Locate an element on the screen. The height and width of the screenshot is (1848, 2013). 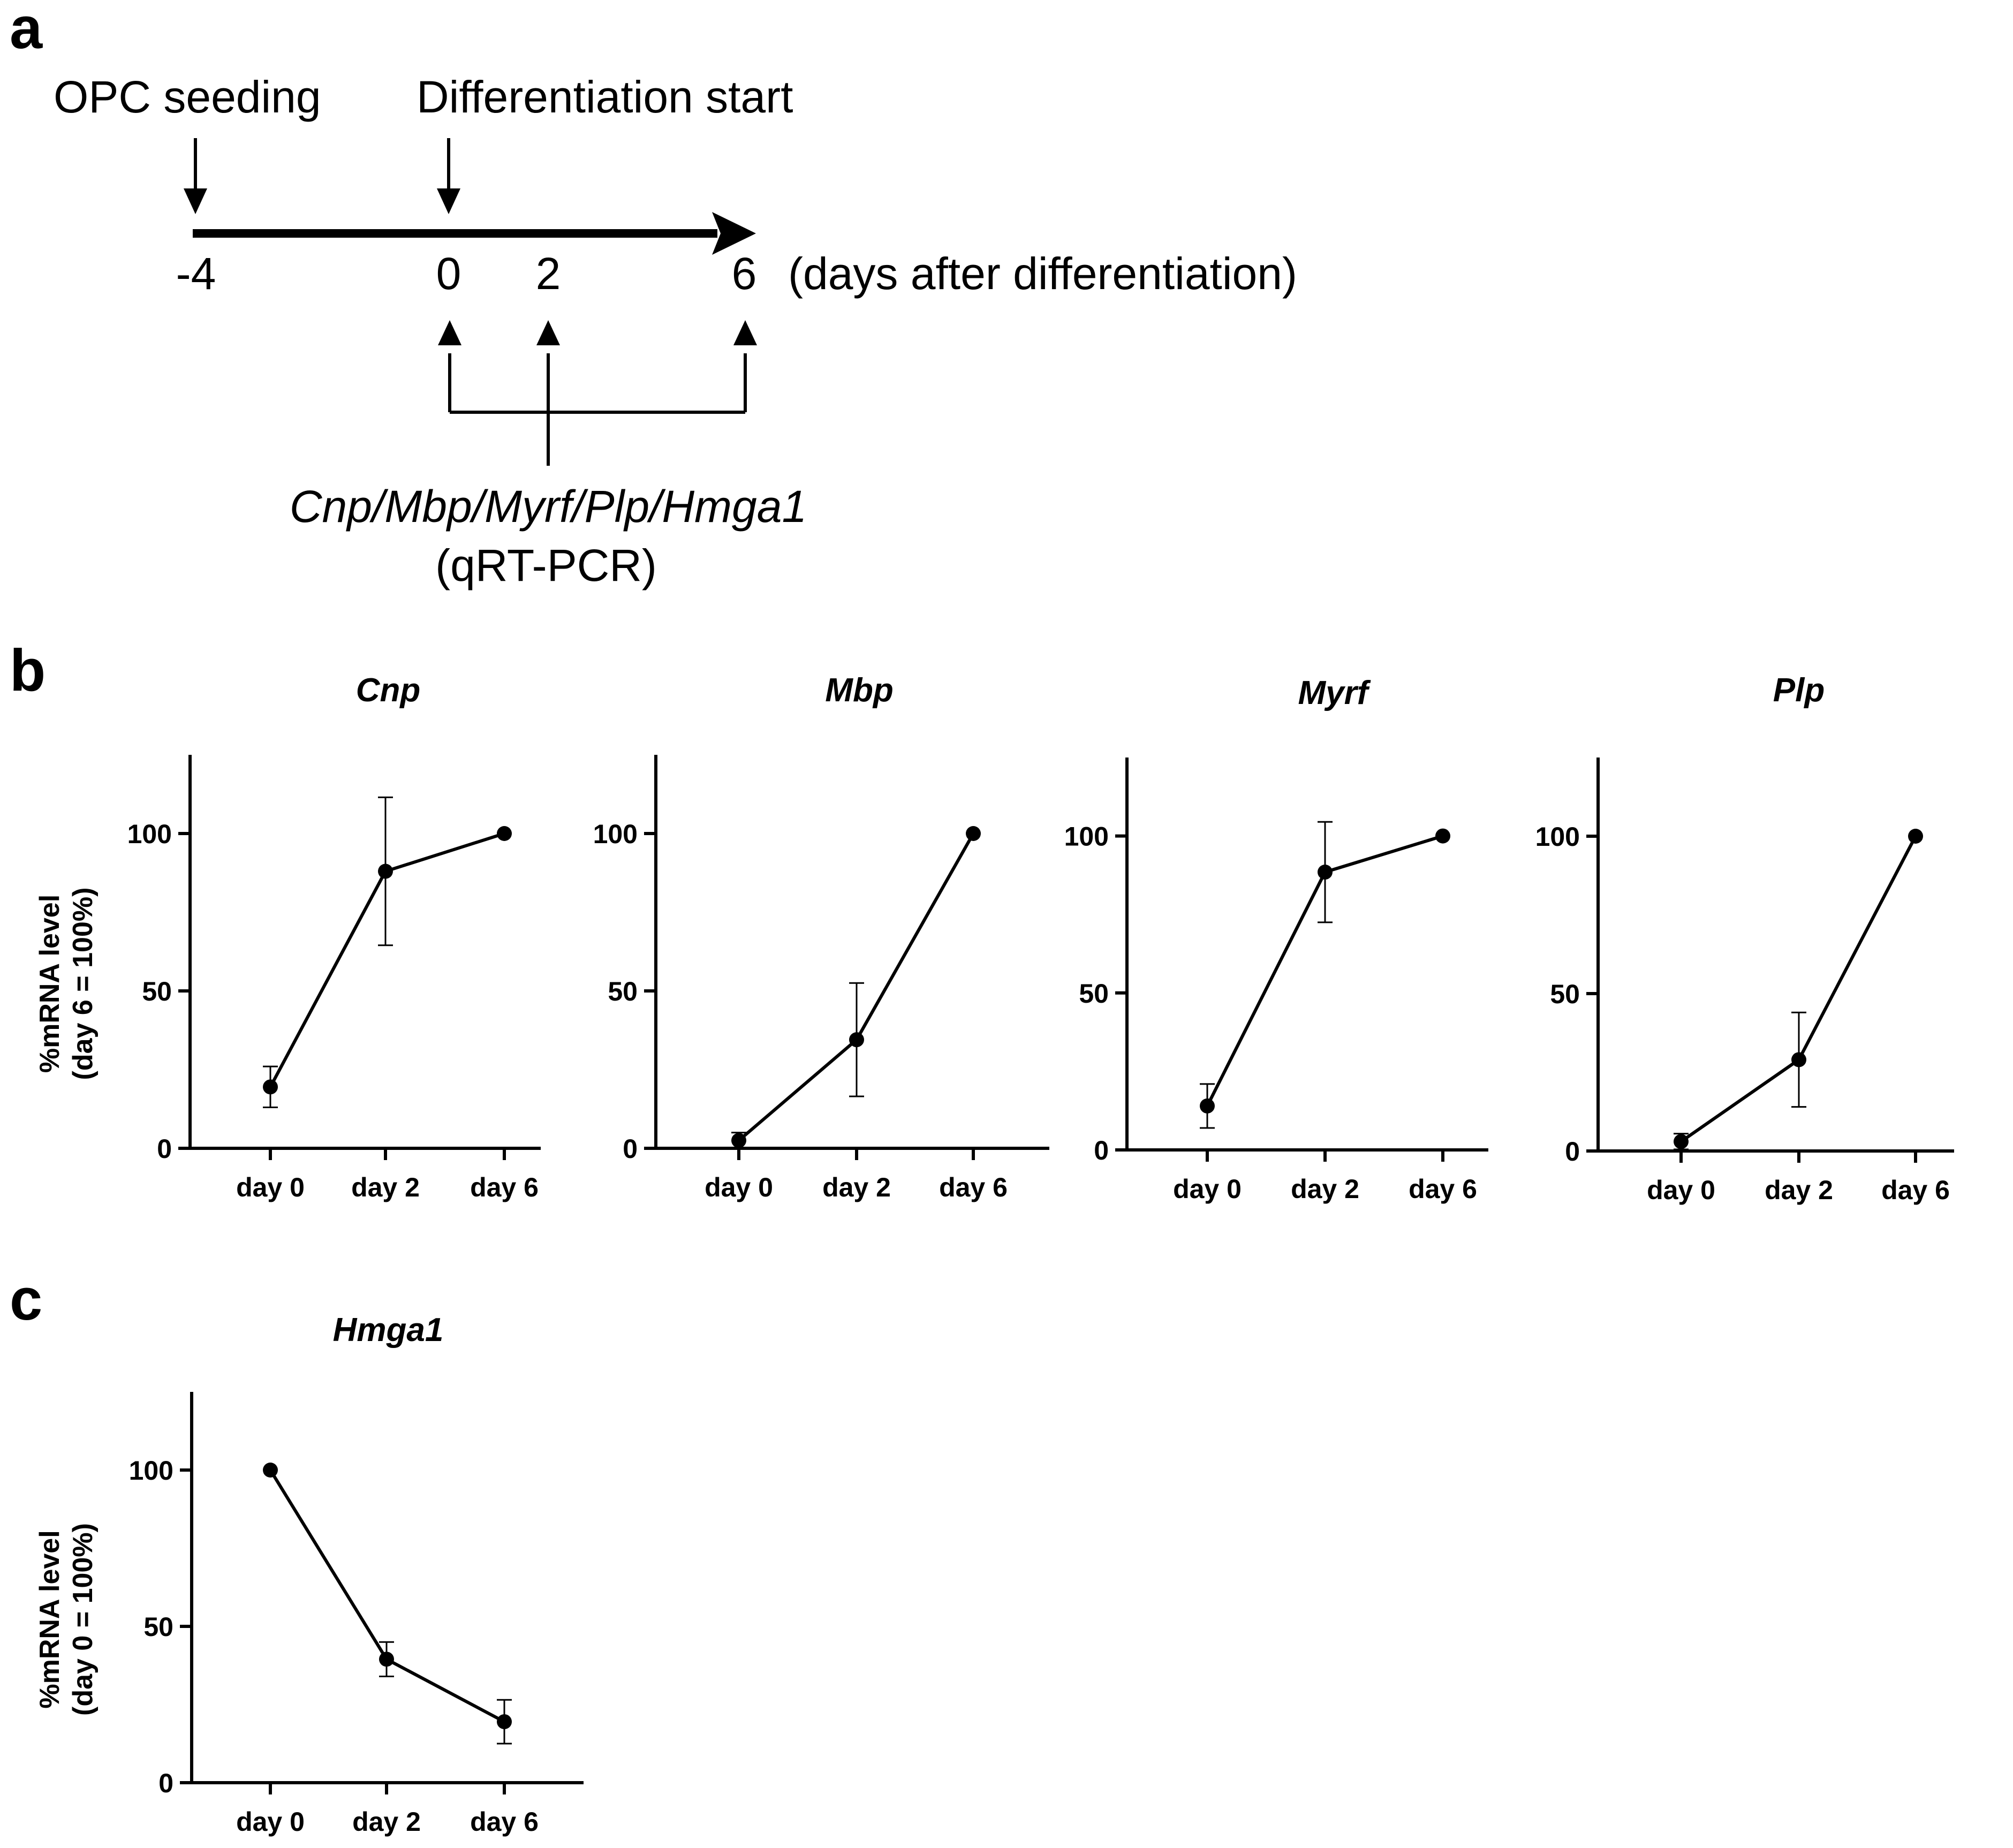
panel-letter-c: c is located at coordinates (26, 1299).